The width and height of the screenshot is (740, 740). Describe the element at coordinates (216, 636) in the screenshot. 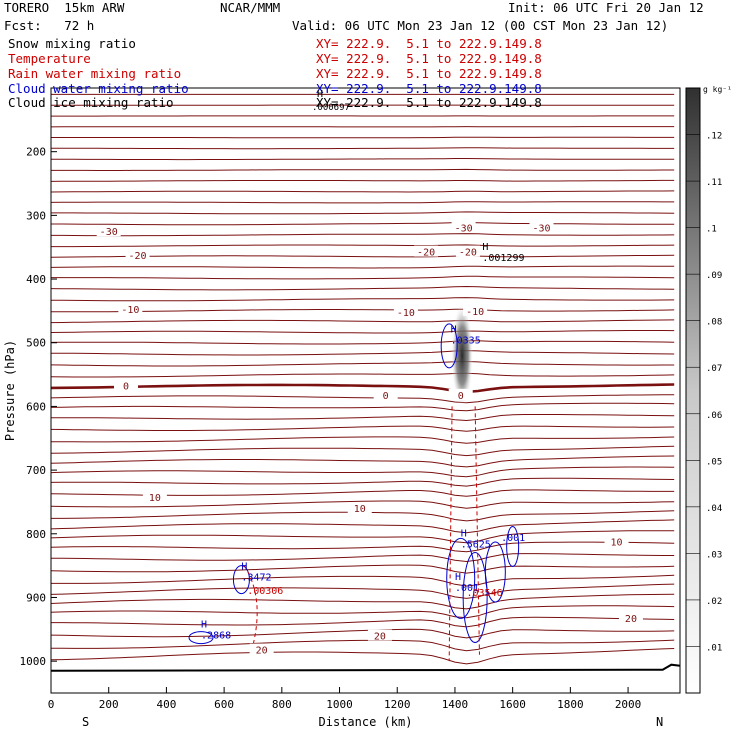

I see `extremum-value: .2868` at that location.